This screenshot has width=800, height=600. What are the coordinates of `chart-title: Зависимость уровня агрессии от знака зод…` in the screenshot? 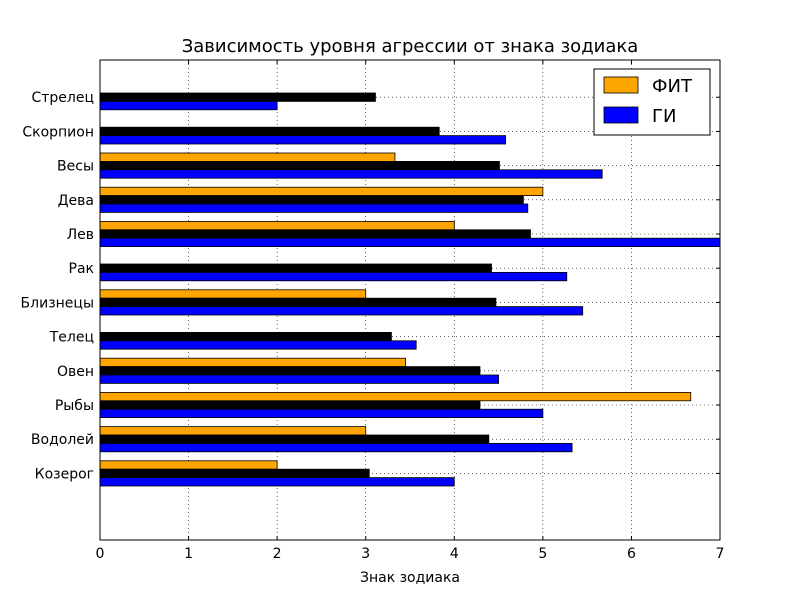 It's located at (410, 46).